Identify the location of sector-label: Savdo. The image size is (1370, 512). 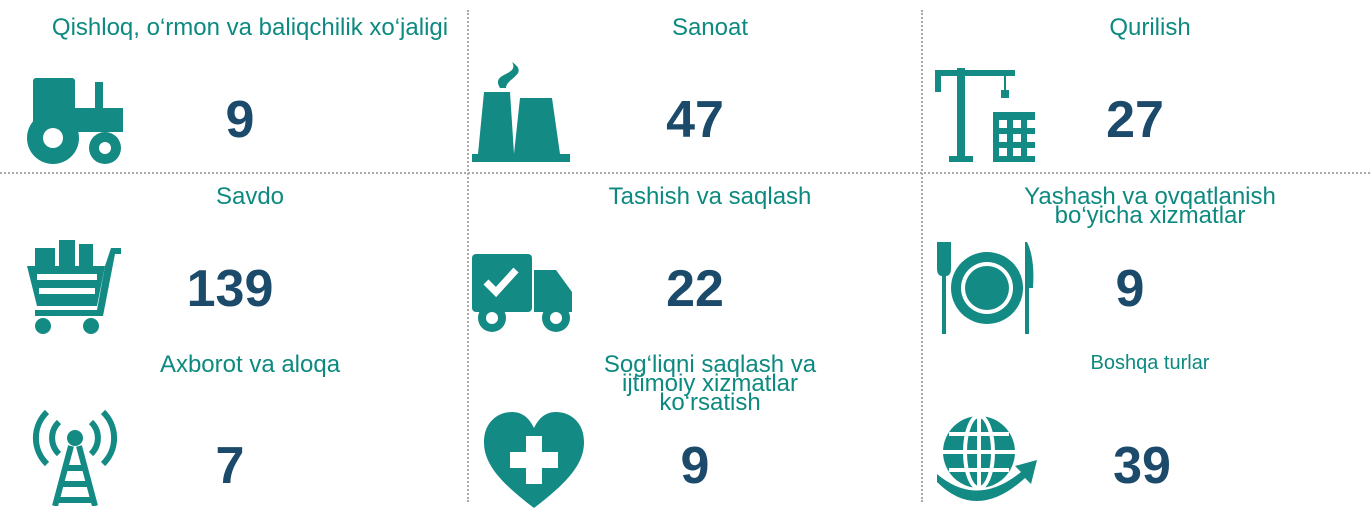
(250, 196).